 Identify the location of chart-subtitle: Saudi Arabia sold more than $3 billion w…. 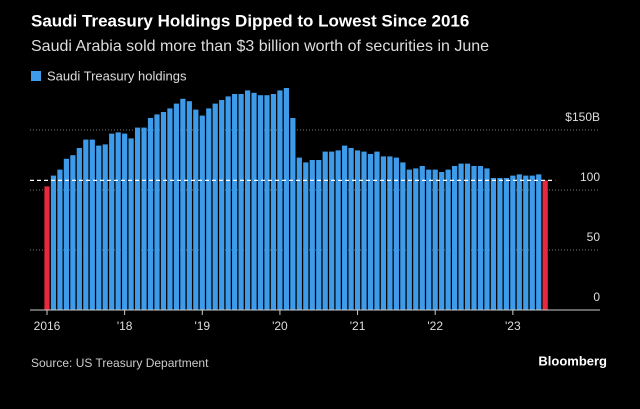
(260, 46).